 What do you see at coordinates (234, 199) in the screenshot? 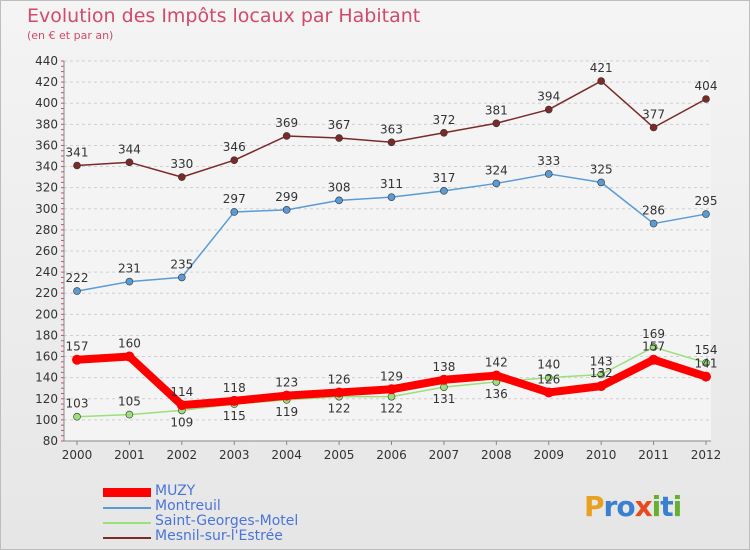
I see `data-label: 297` at bounding box center [234, 199].